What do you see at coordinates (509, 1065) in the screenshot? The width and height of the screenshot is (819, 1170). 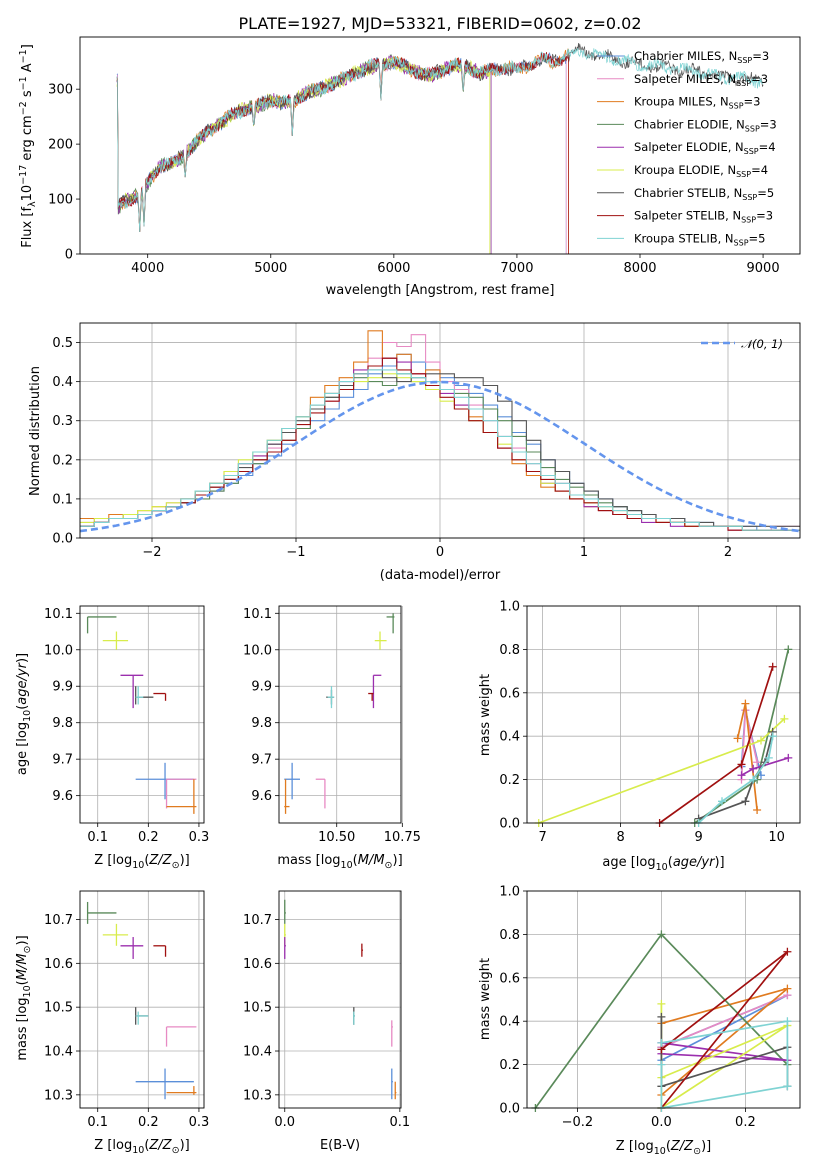 I see `weight-vs-z-ytick-label: 0.2` at bounding box center [509, 1065].